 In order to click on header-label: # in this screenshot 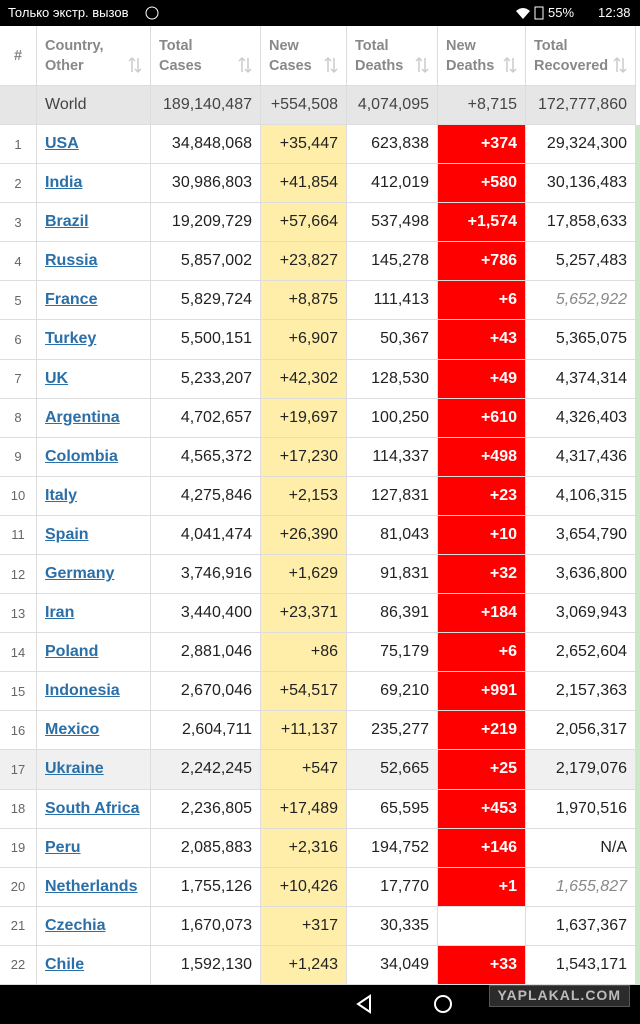, I will do `click(18, 55)`.